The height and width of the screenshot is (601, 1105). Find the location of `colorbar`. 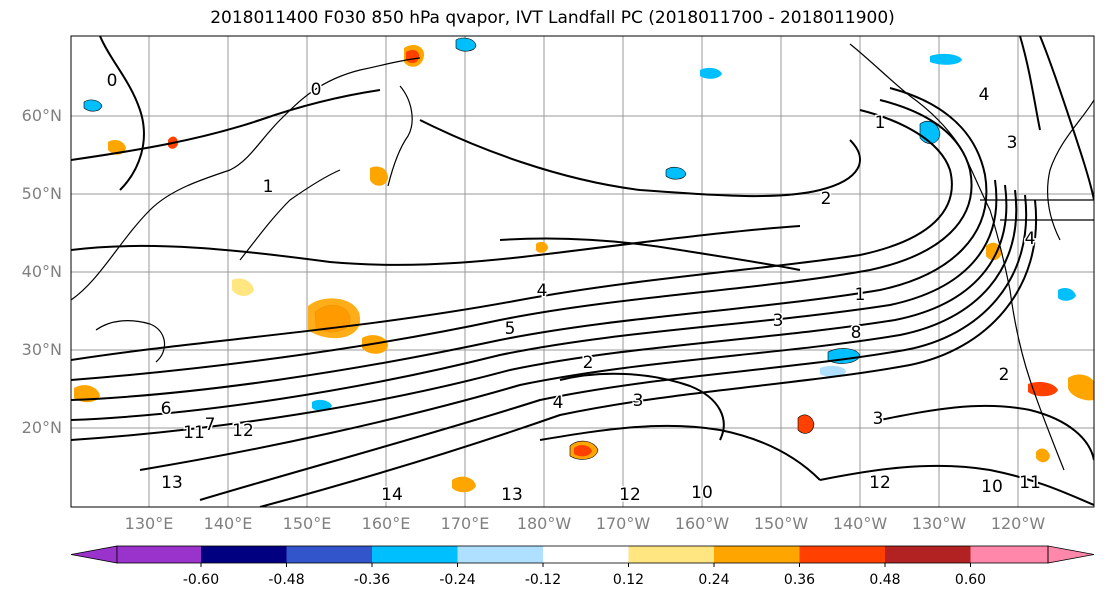

colorbar is located at coordinates (582, 556).